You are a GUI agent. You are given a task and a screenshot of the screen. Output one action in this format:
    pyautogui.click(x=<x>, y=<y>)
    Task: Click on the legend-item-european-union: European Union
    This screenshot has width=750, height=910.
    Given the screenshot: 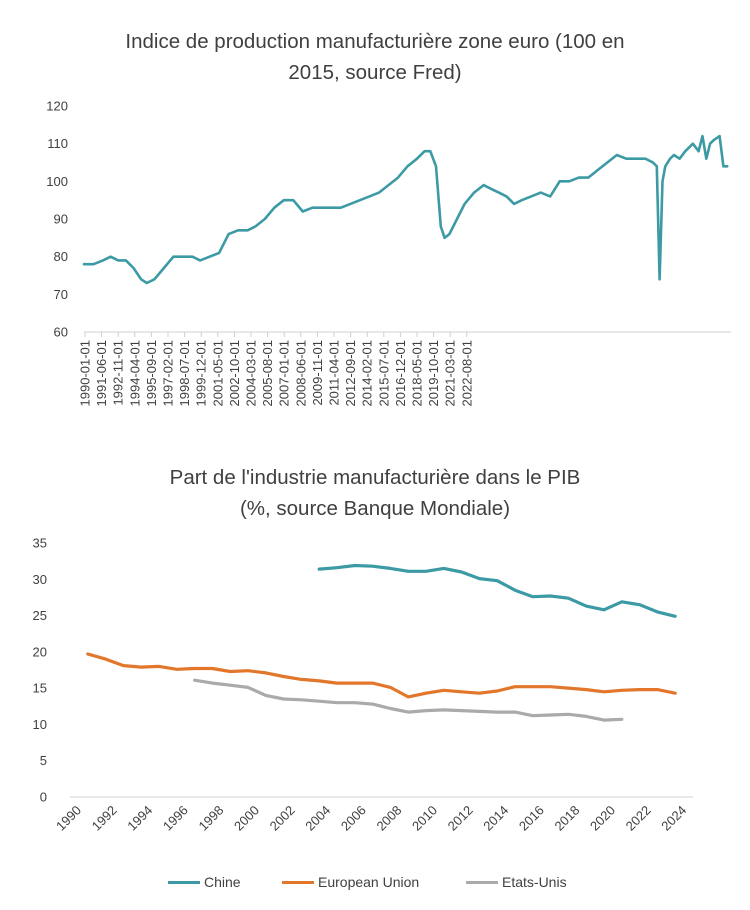 What is the action you would take?
    pyautogui.click(x=350, y=882)
    